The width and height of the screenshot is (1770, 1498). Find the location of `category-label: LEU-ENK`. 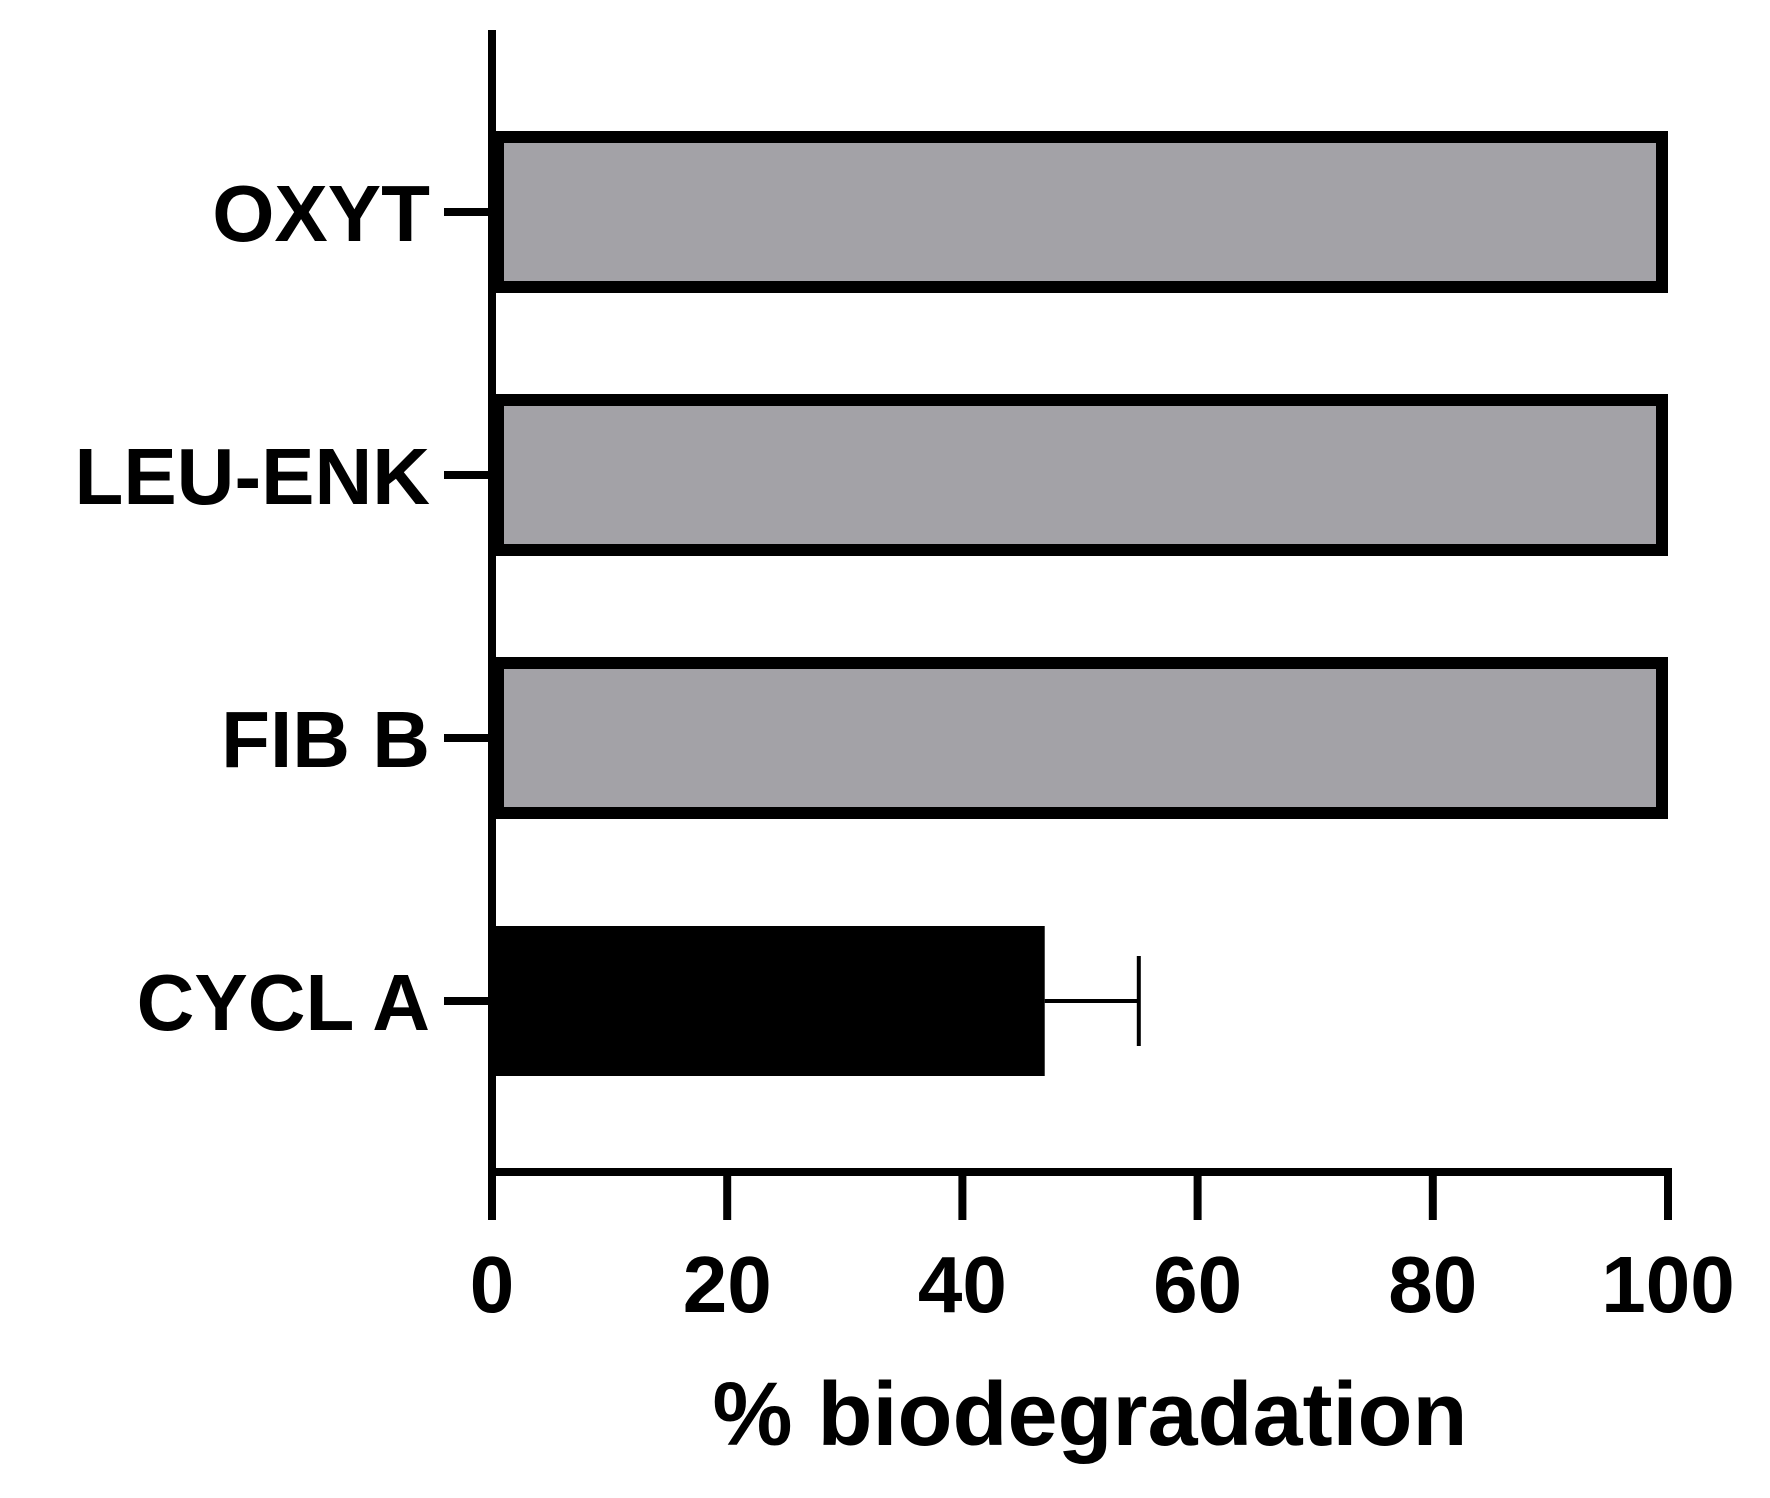

category-label: LEU-ENK is located at coordinates (252, 476).